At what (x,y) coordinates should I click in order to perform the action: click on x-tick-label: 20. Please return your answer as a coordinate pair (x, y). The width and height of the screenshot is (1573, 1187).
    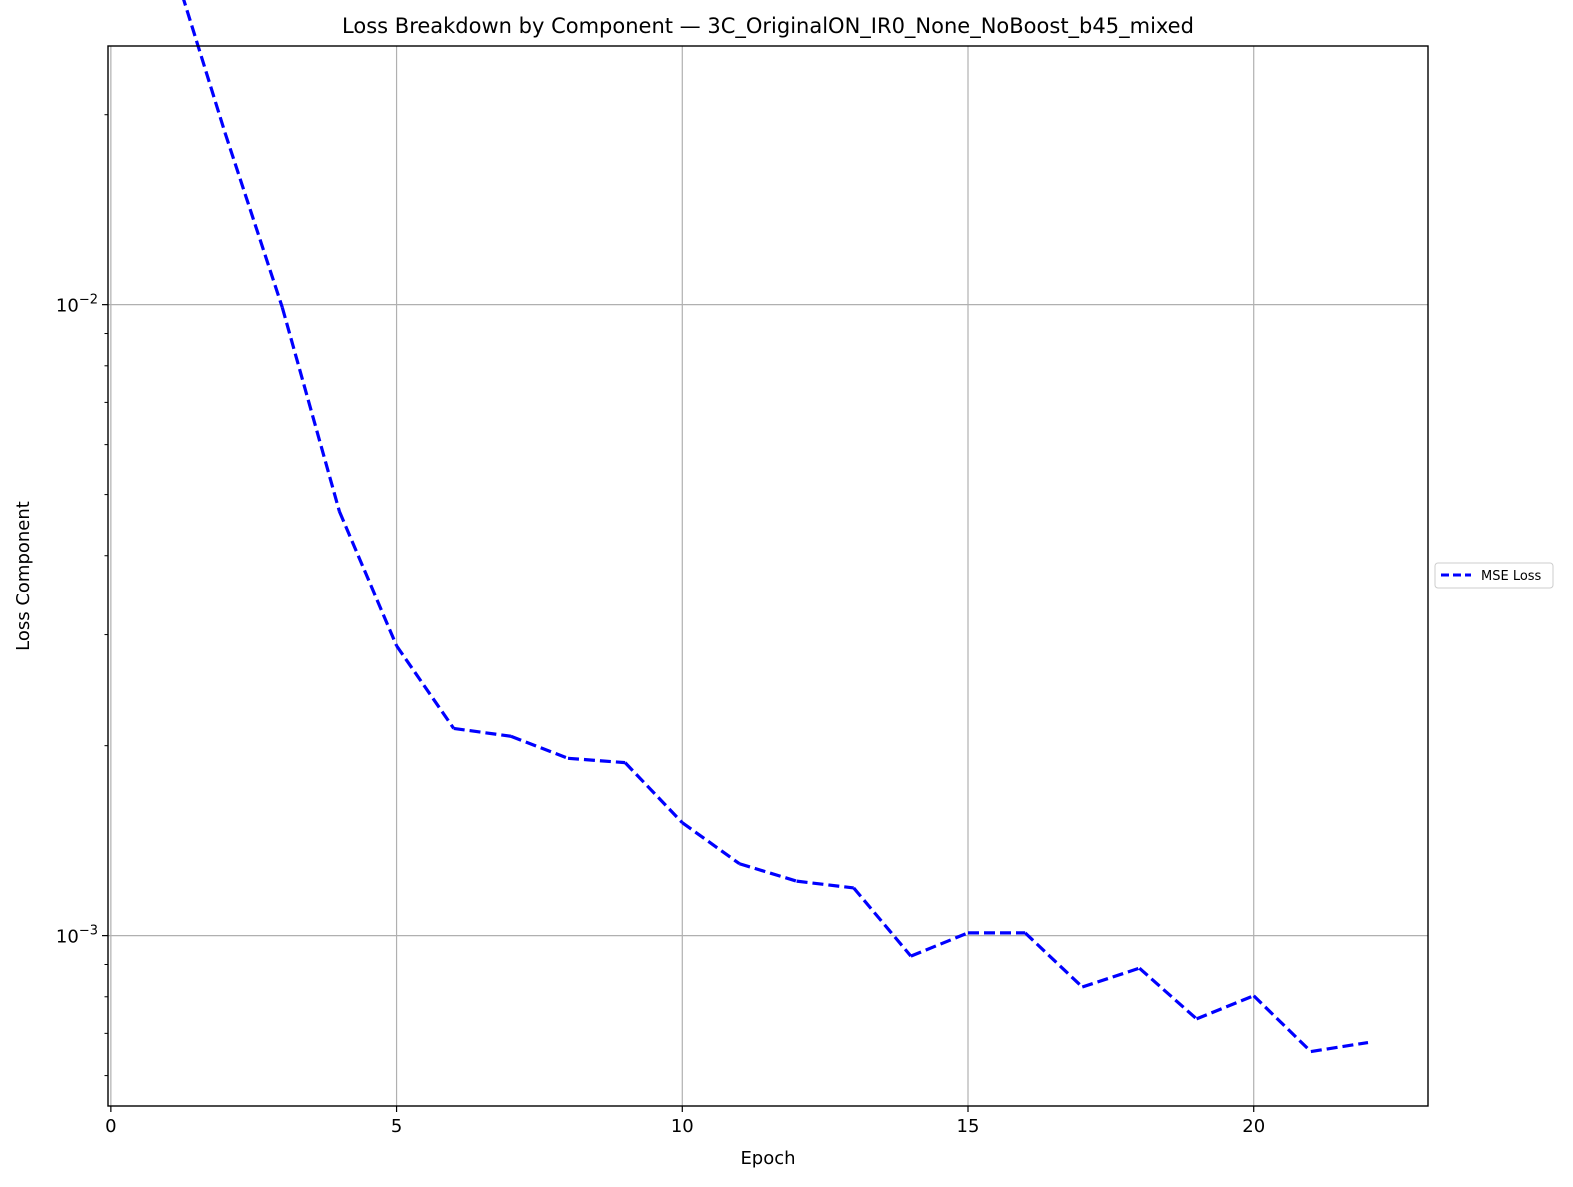
    Looking at the image, I should click on (1253, 1126).